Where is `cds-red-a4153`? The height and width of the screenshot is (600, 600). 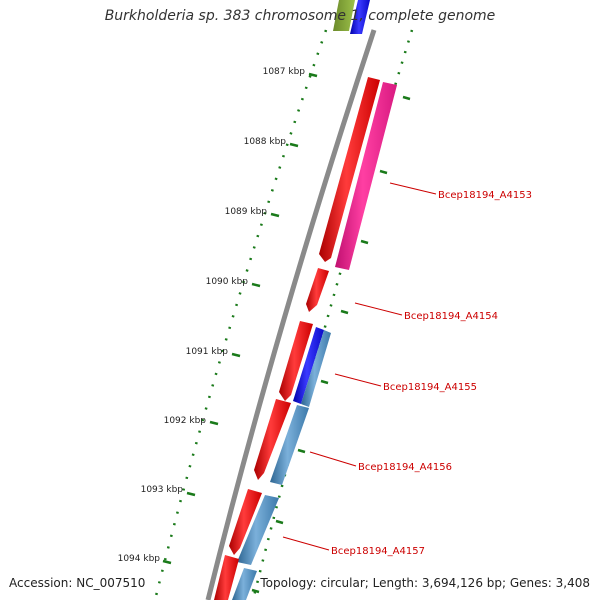 cds-red-a4153 is located at coordinates (349, 169).